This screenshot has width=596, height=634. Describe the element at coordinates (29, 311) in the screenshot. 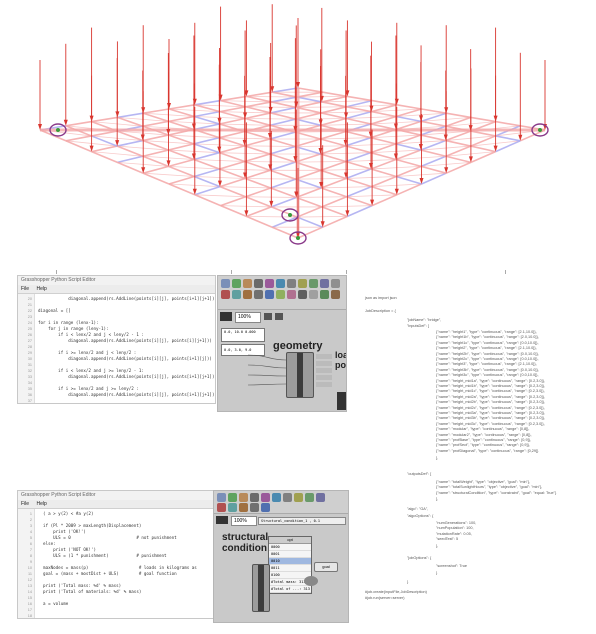

I see `line-number: 22` at that location.